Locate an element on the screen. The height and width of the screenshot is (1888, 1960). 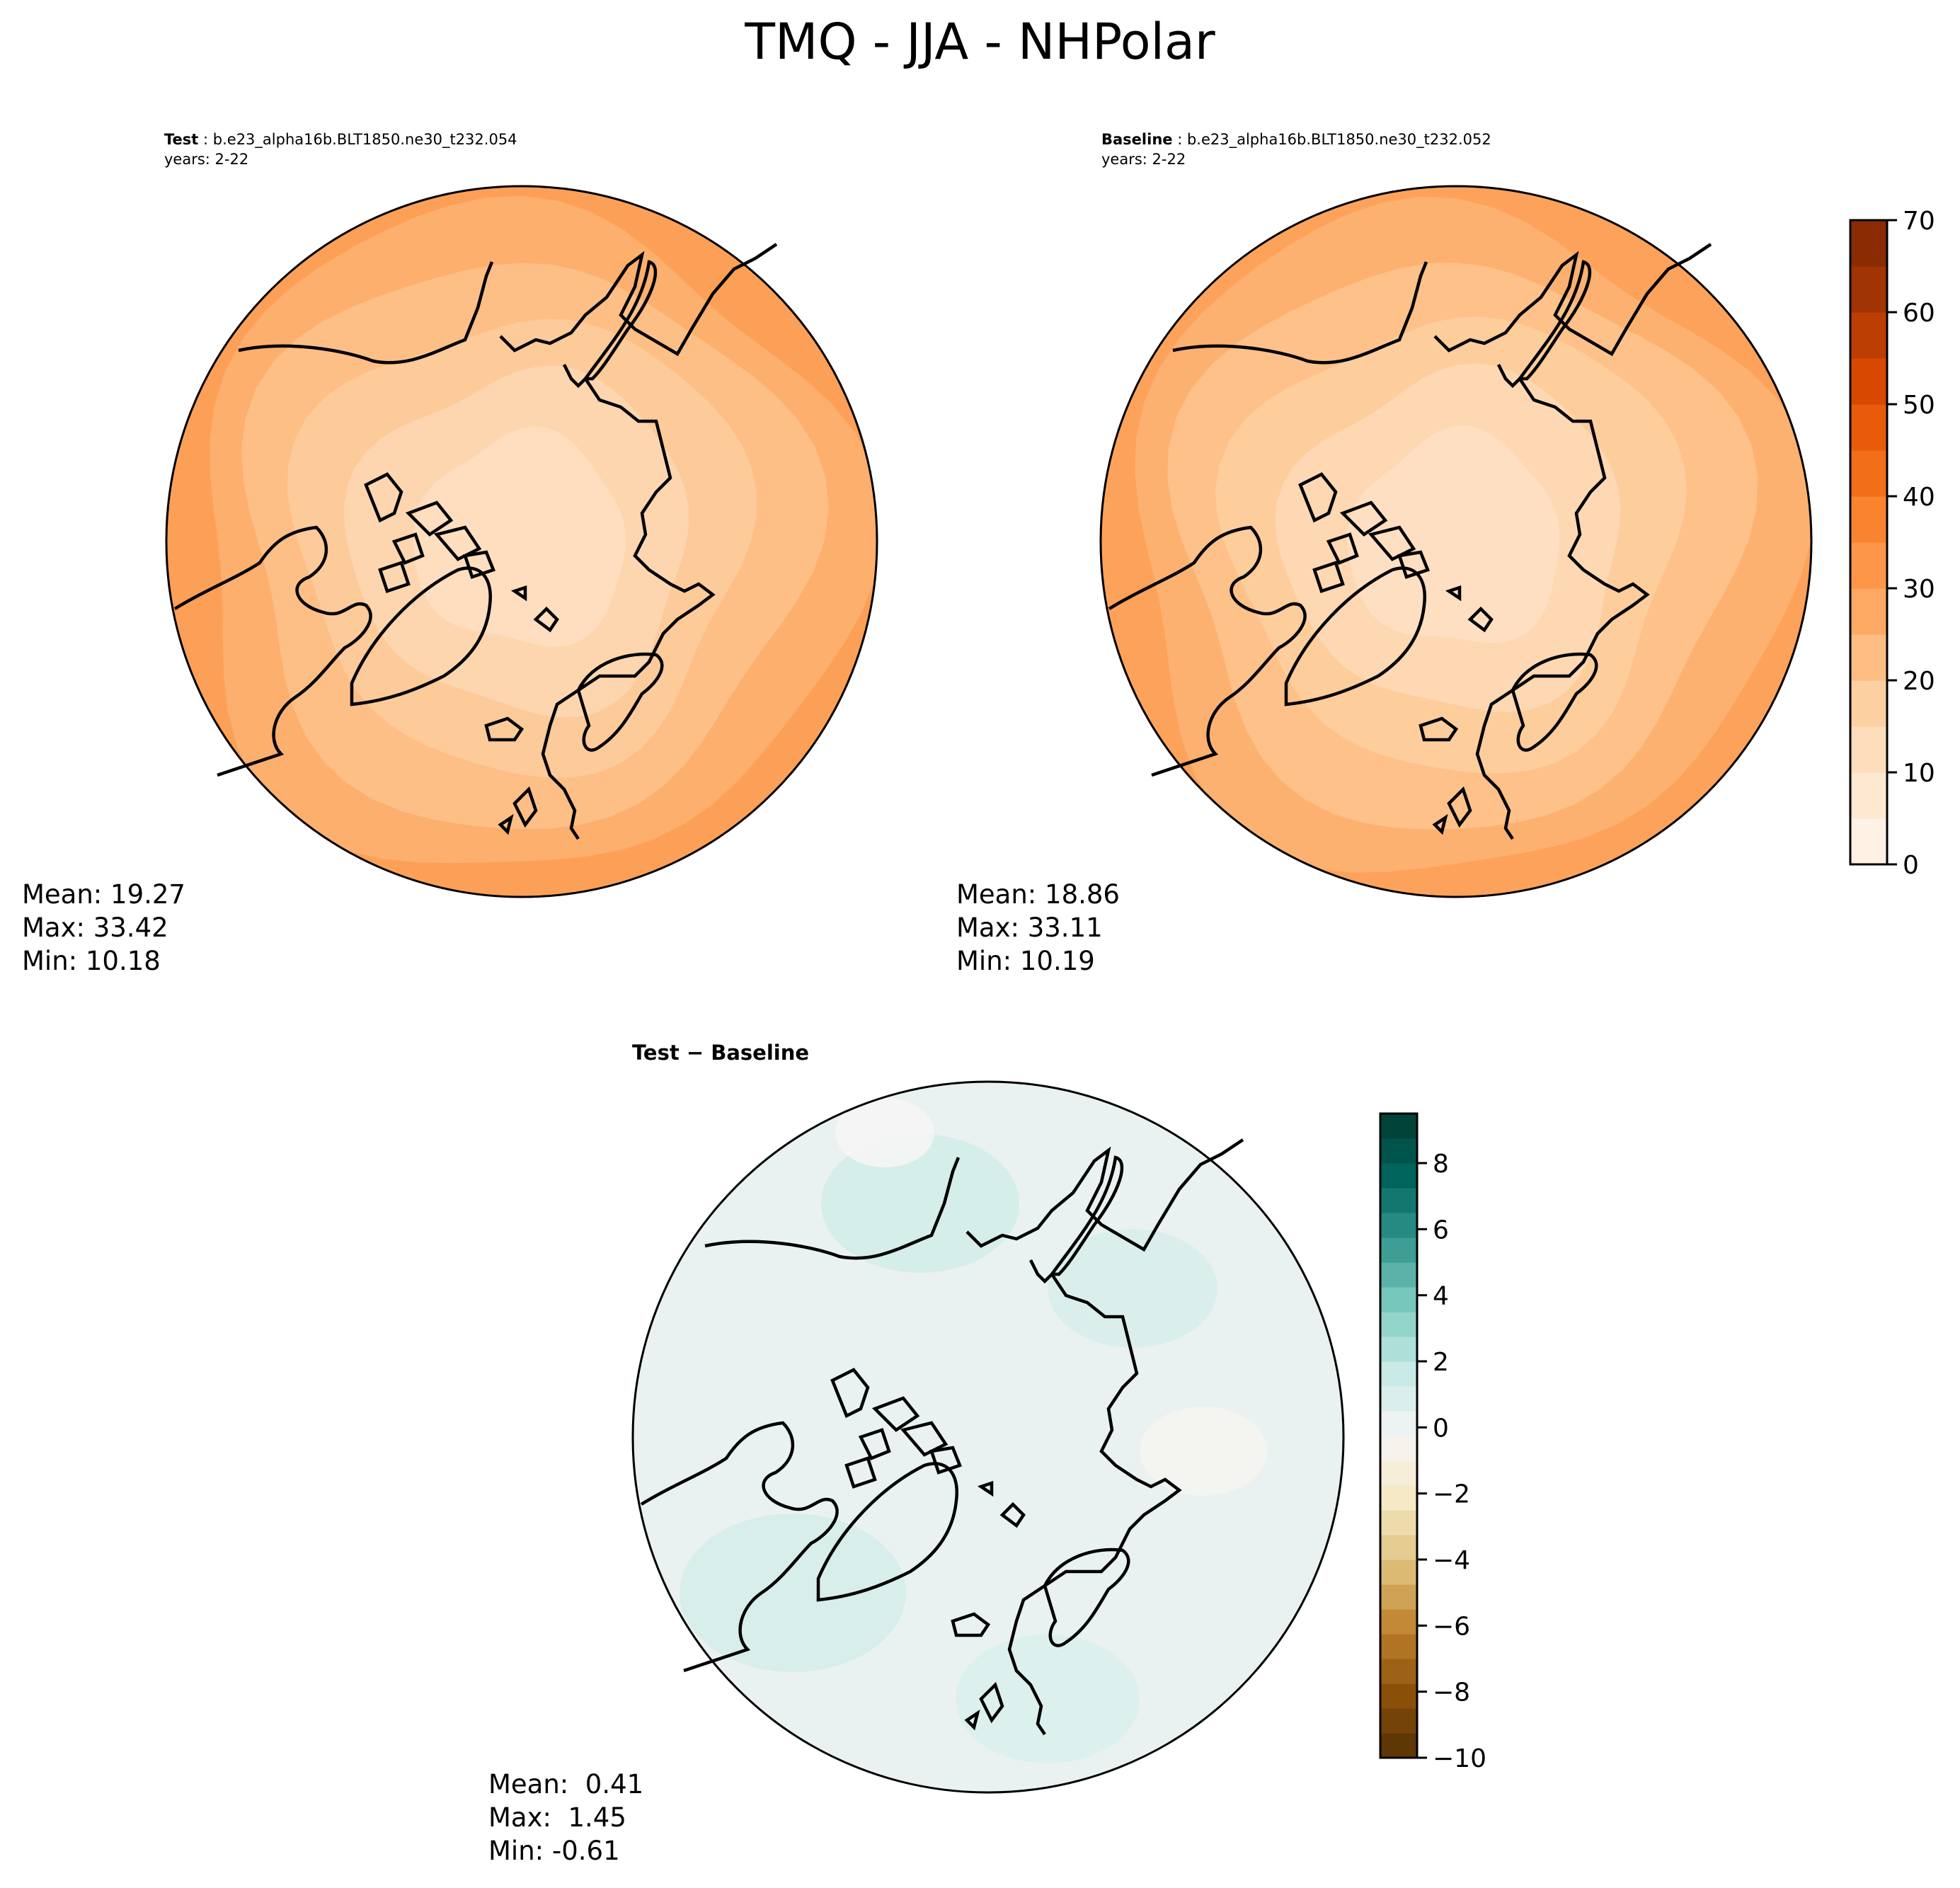
test-mean: Mean: 19.27 is located at coordinates (103, 895).